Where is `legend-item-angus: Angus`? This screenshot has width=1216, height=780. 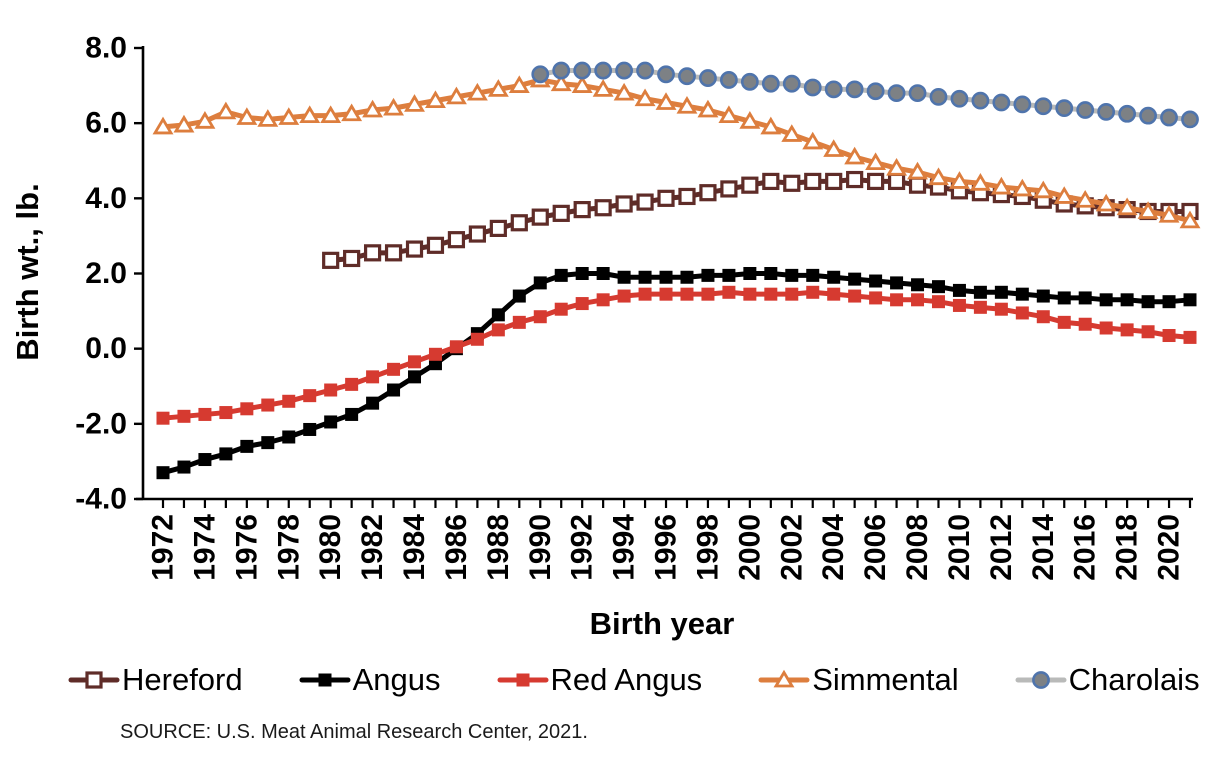 legend-item-angus: Angus is located at coordinates (370, 680).